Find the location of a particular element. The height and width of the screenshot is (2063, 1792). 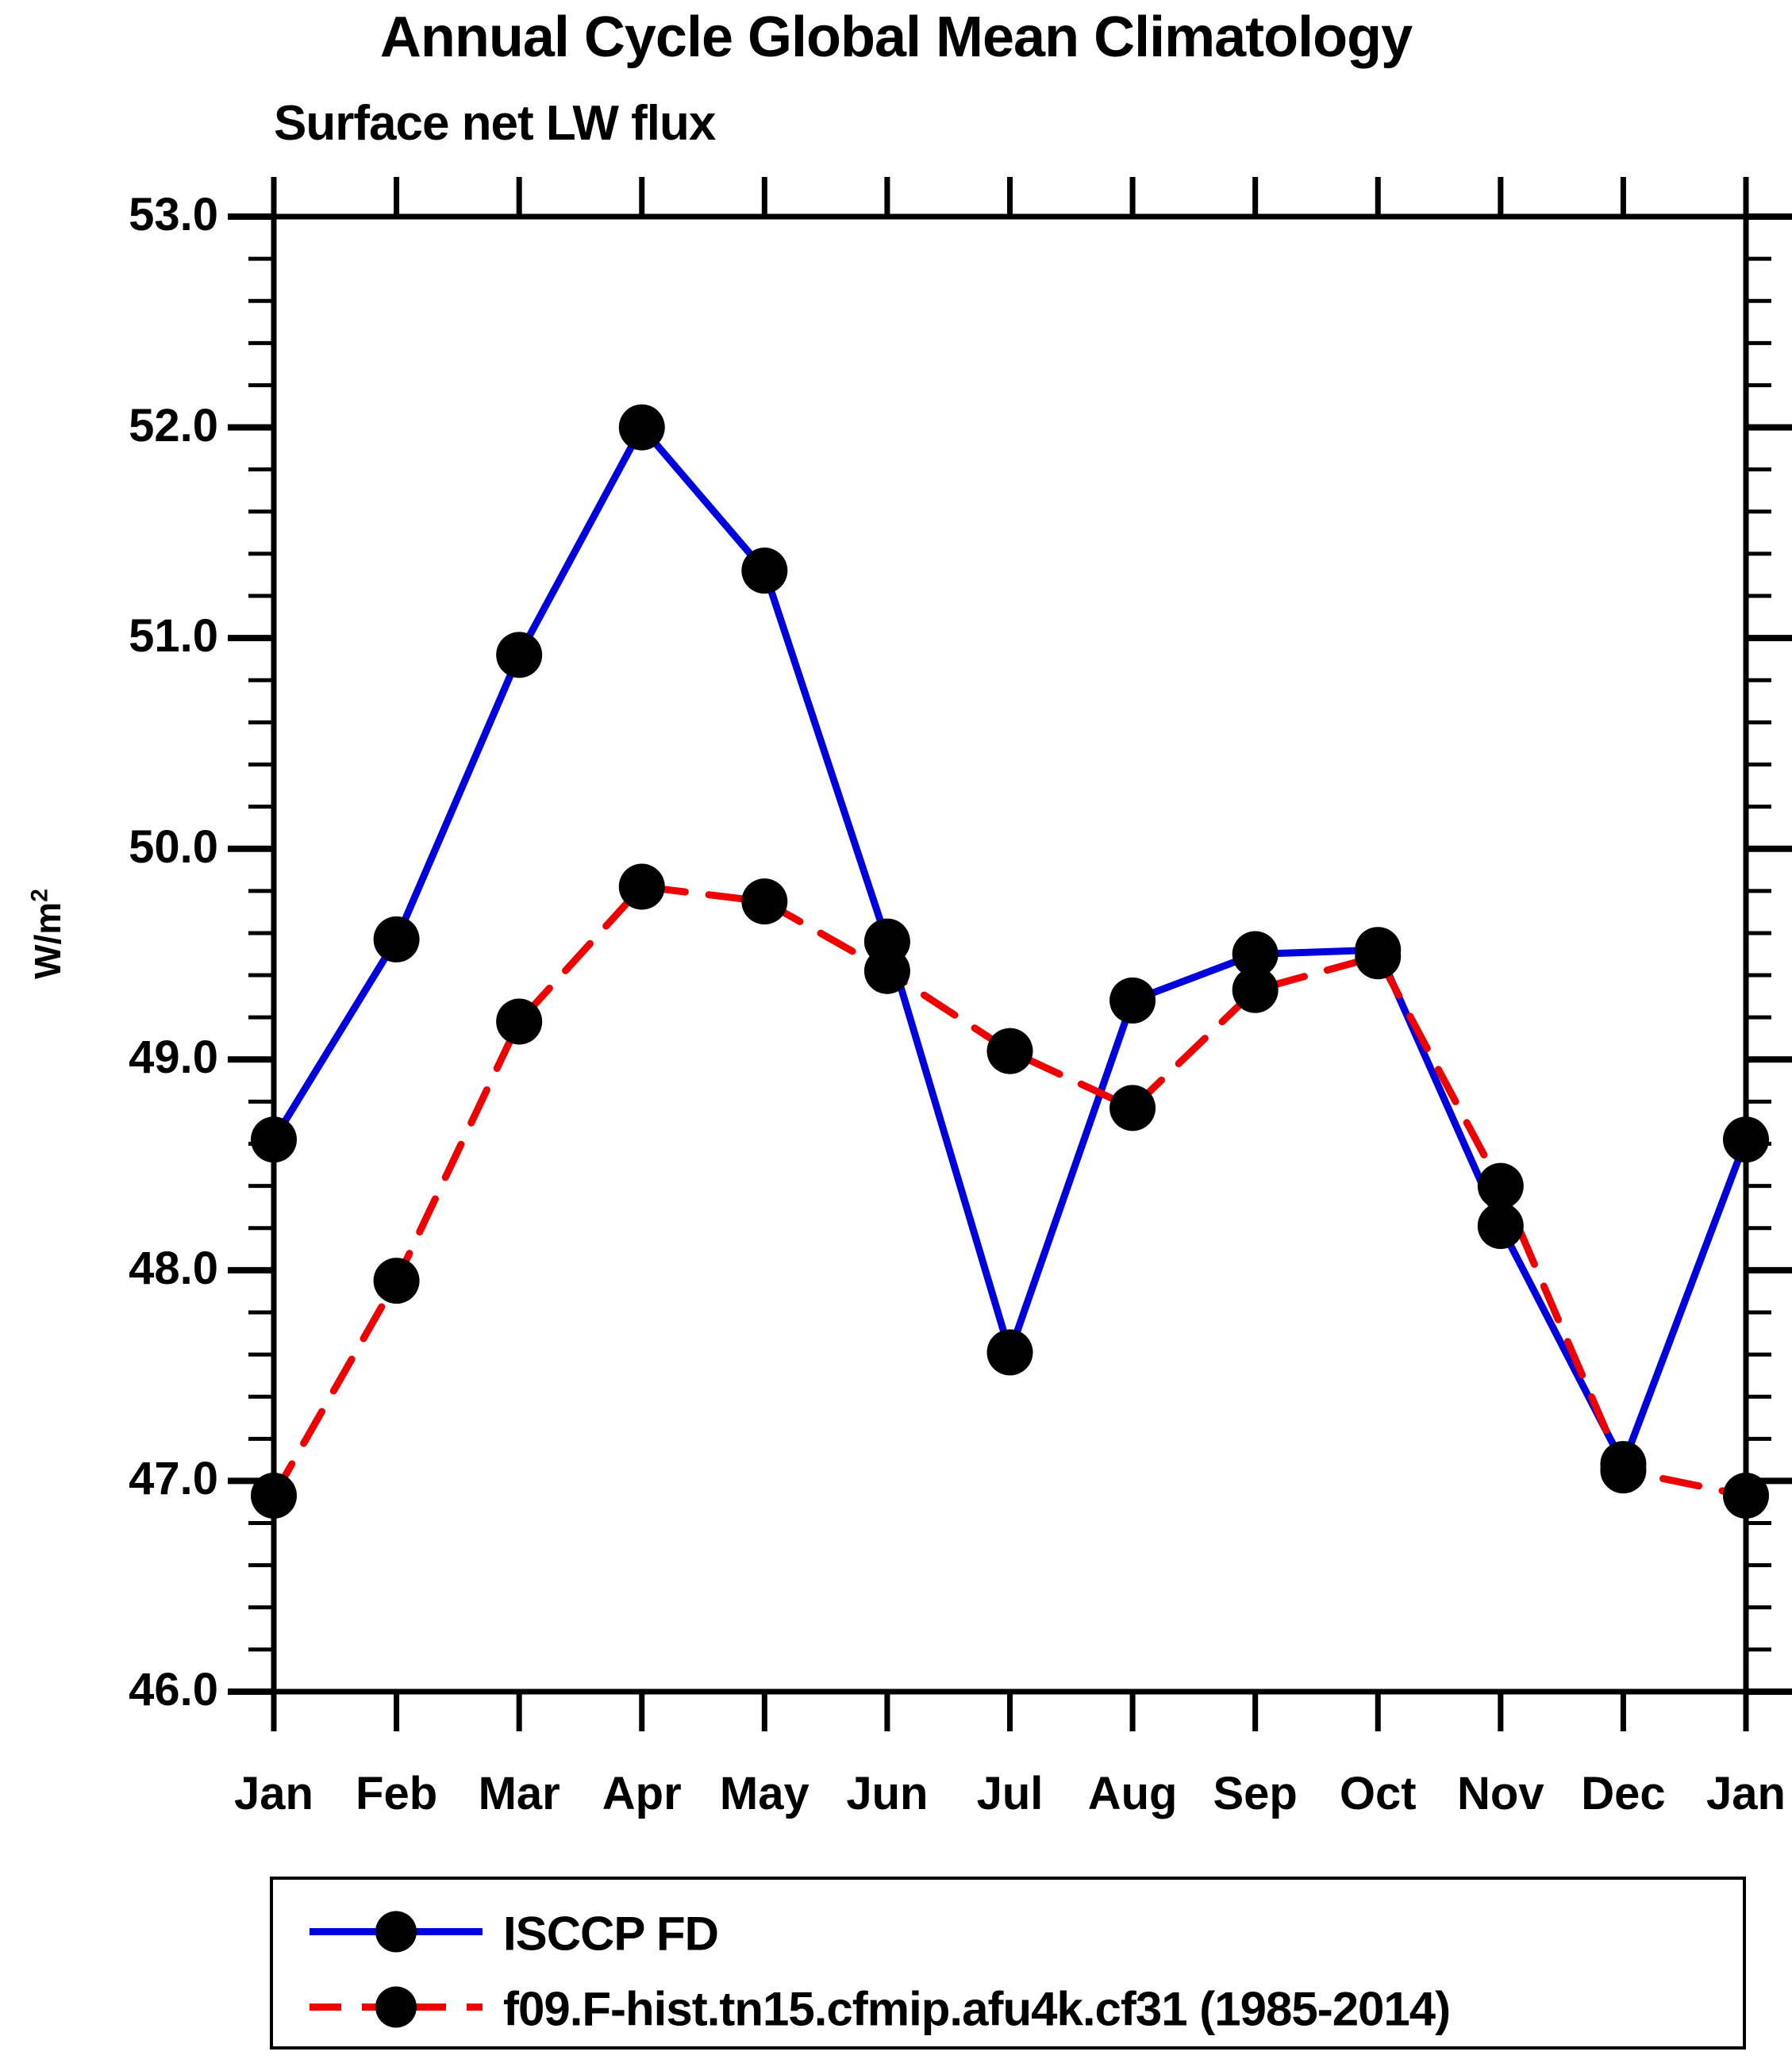

y-tick-label: 53.0 is located at coordinates (173, 214).